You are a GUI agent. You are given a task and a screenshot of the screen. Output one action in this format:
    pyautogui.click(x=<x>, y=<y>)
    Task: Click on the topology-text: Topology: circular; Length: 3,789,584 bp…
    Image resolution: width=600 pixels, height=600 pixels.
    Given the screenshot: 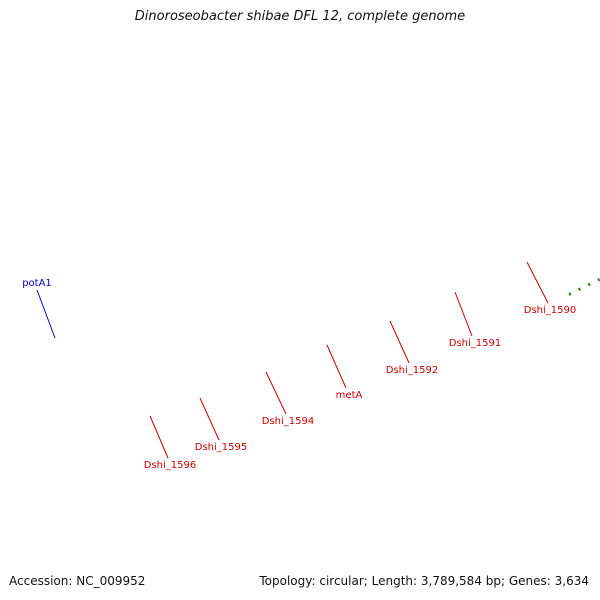 What is the action you would take?
    pyautogui.click(x=424, y=581)
    